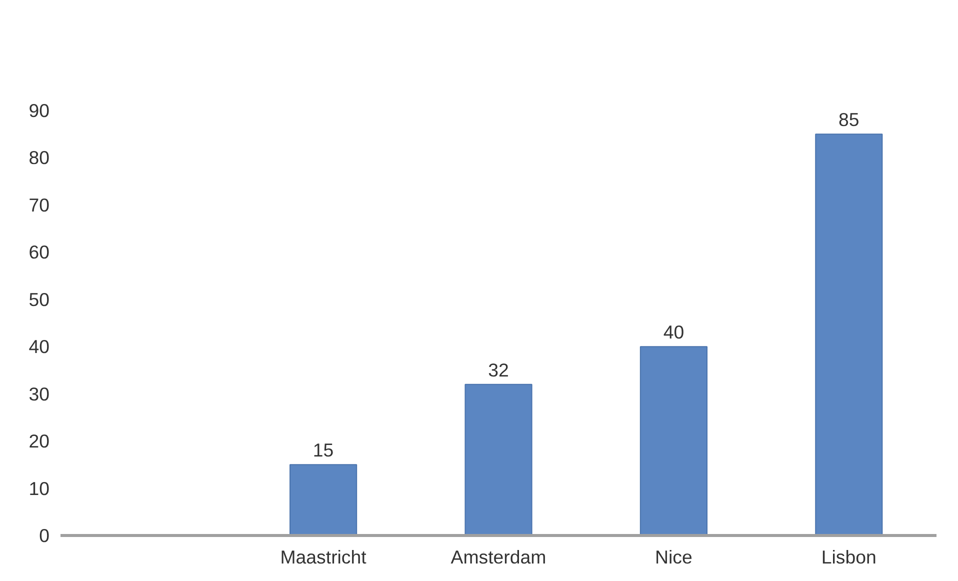  I want to click on y-tick-label: 10, so click(39, 488).